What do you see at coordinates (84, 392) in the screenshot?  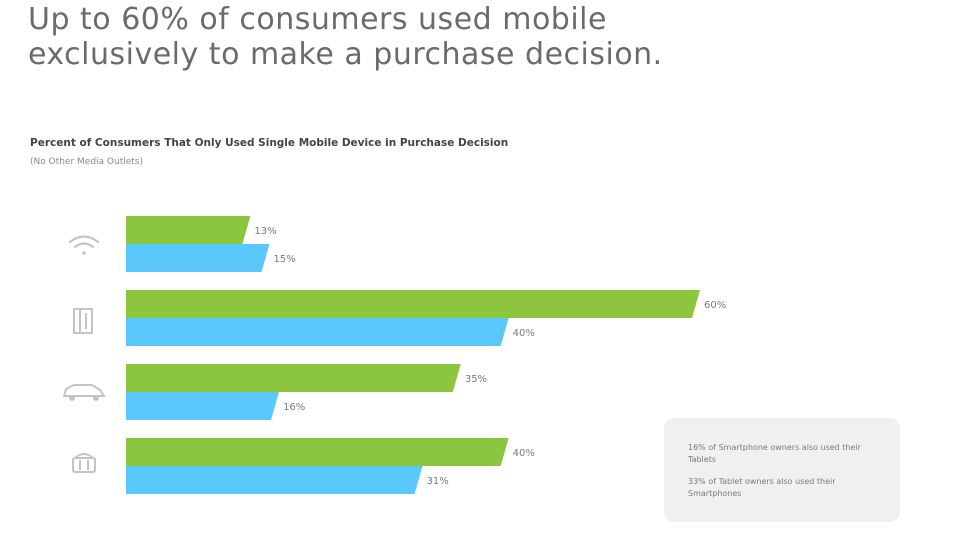 I see `car-icon` at bounding box center [84, 392].